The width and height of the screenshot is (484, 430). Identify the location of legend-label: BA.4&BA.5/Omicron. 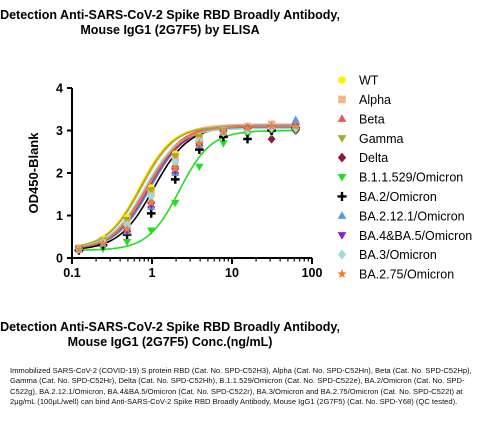
(415, 236).